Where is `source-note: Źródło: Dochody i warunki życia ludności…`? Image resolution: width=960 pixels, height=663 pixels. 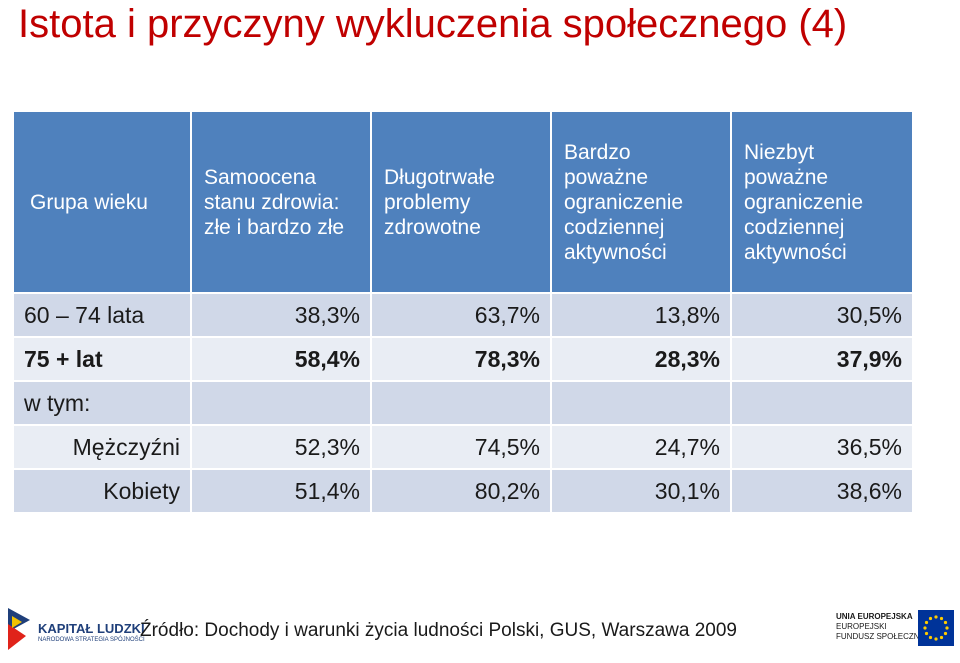
source-note: Źródło: Dochody i warunki życia ludności… is located at coordinates (438, 630).